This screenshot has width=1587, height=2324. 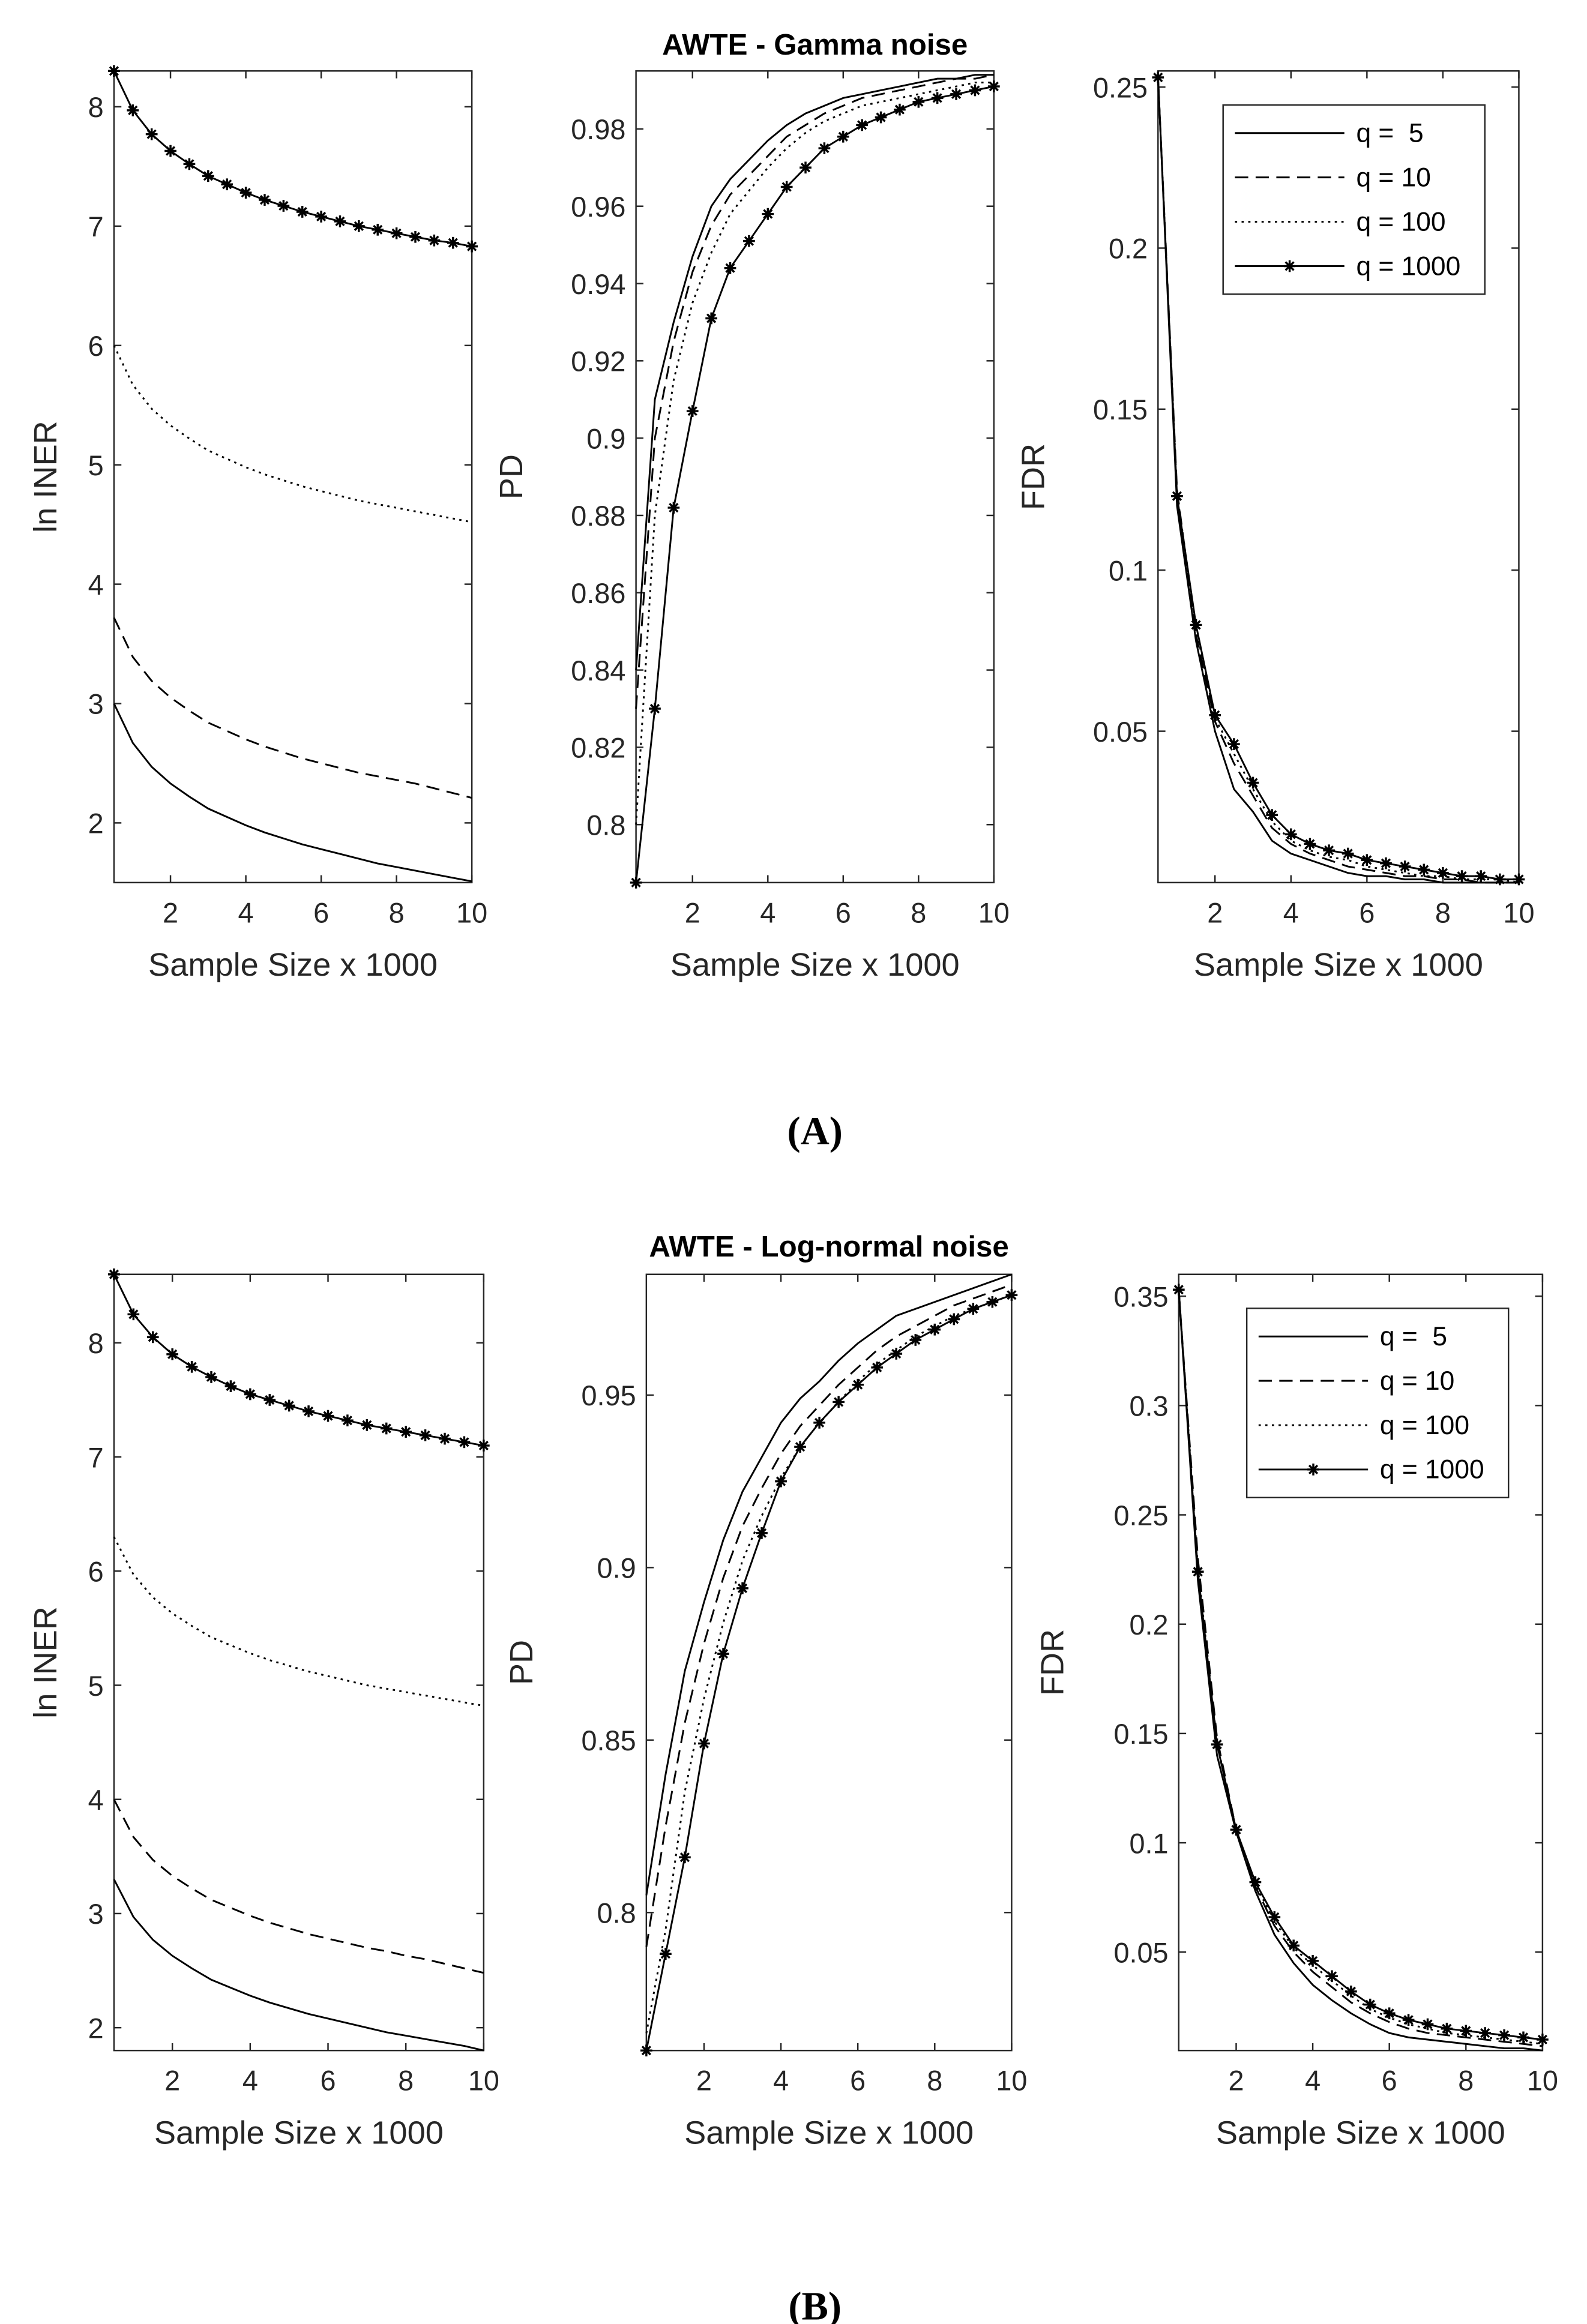 What do you see at coordinates (598, 749) in the screenshot?
I see `y-tick-label: 0.82` at bounding box center [598, 749].